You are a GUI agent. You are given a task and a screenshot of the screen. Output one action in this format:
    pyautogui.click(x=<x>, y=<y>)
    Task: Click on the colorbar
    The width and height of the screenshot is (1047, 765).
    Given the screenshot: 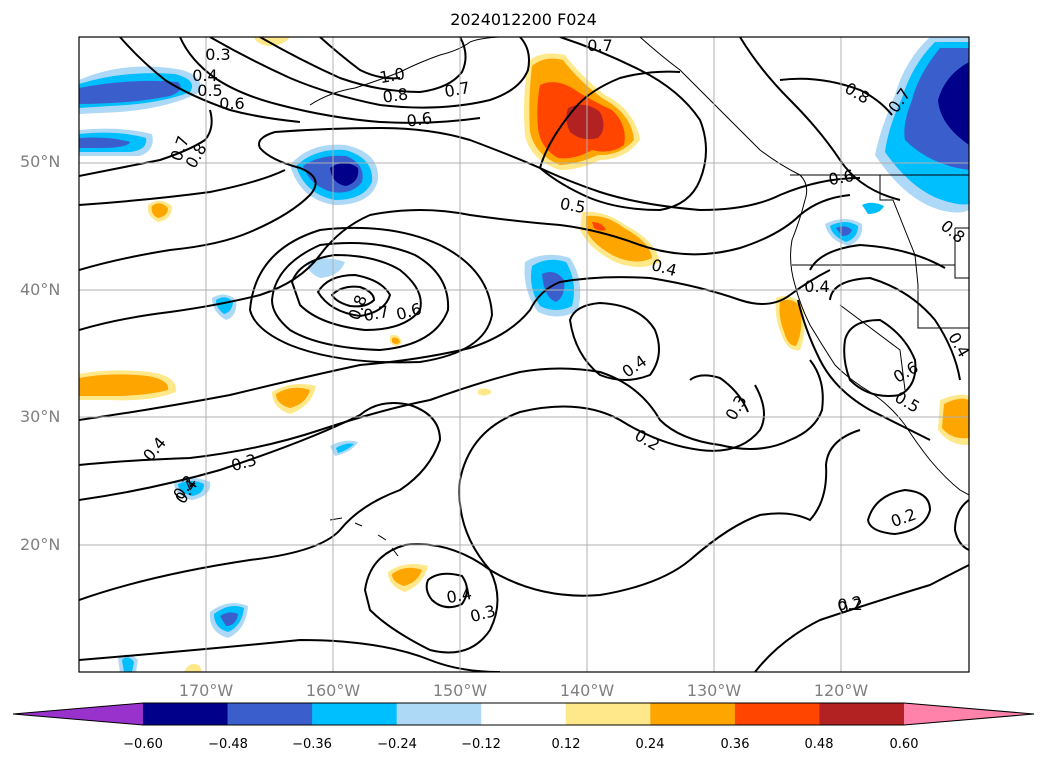 What is the action you would take?
    pyautogui.click(x=523, y=714)
    